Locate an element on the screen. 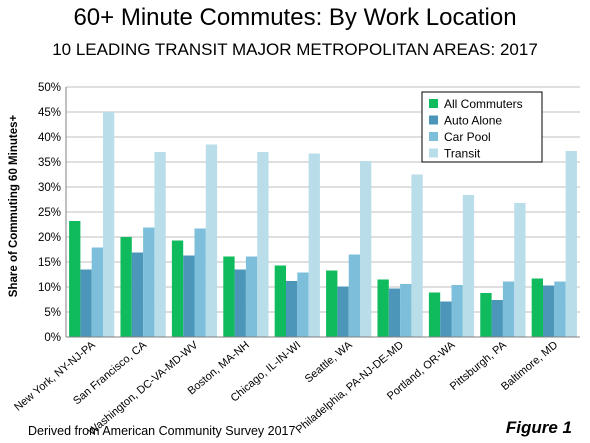 The width and height of the screenshot is (590, 443). x-tick-label: Baltimore, MD is located at coordinates (529, 366).